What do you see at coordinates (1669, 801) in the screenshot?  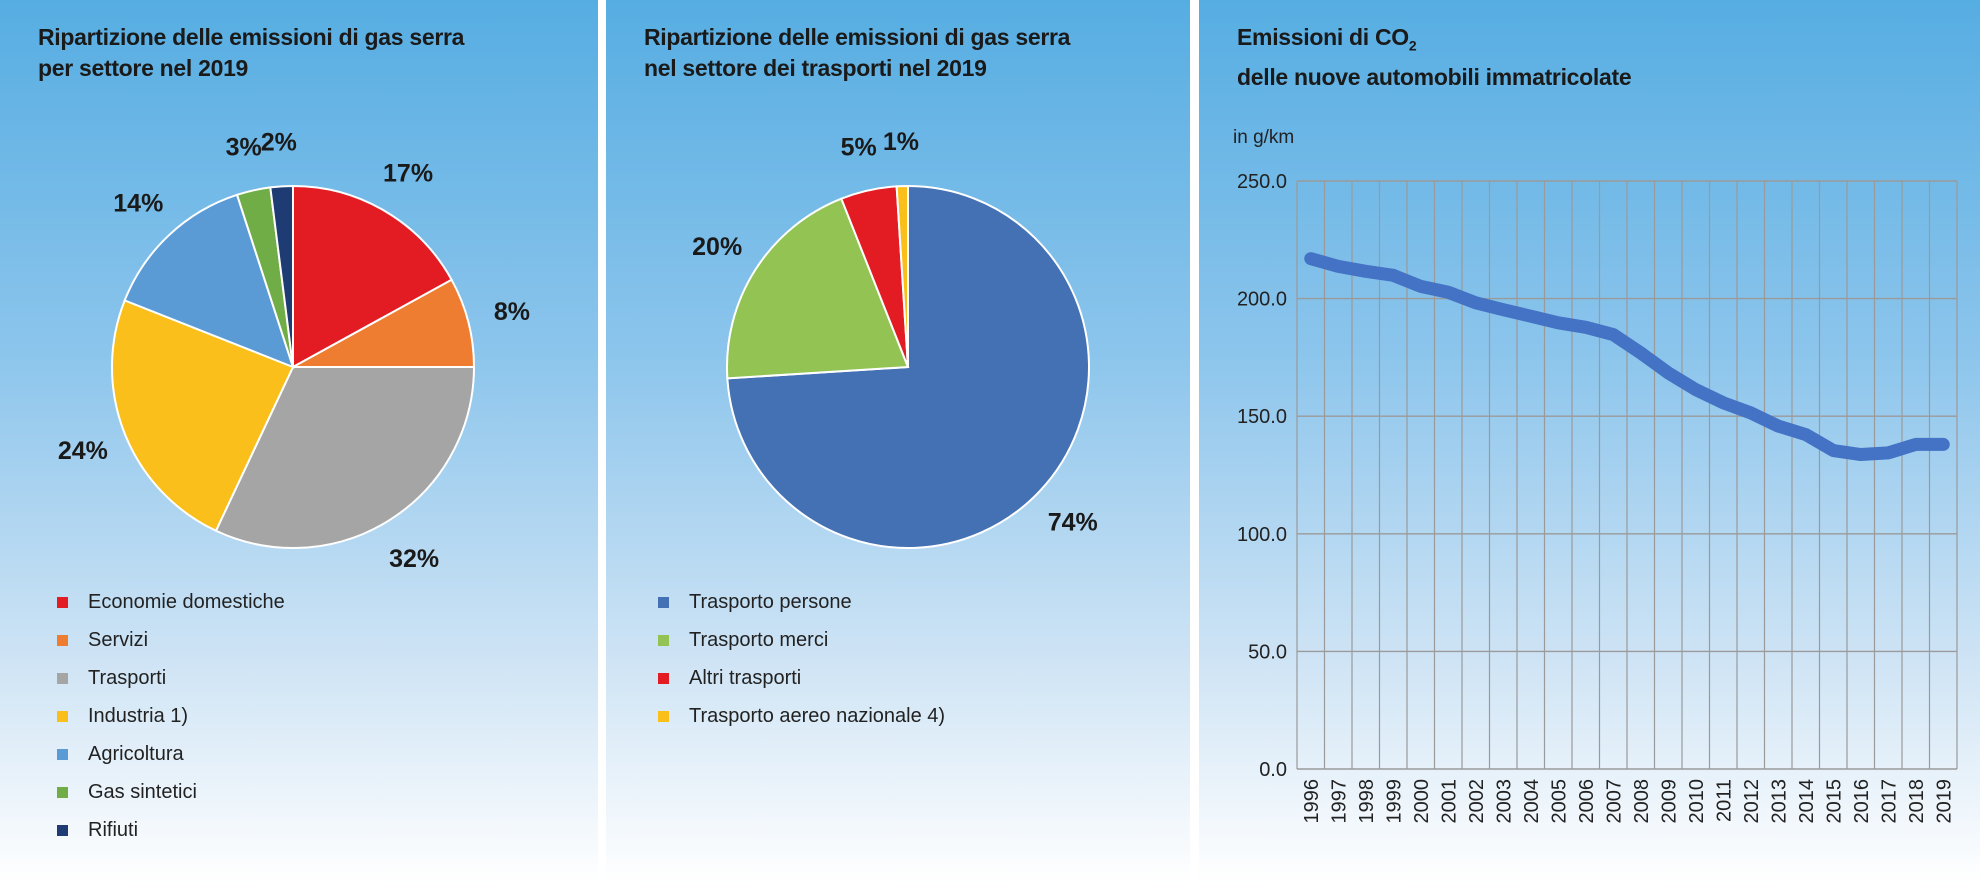 I see `x-tick-label: 2009` at bounding box center [1669, 801].